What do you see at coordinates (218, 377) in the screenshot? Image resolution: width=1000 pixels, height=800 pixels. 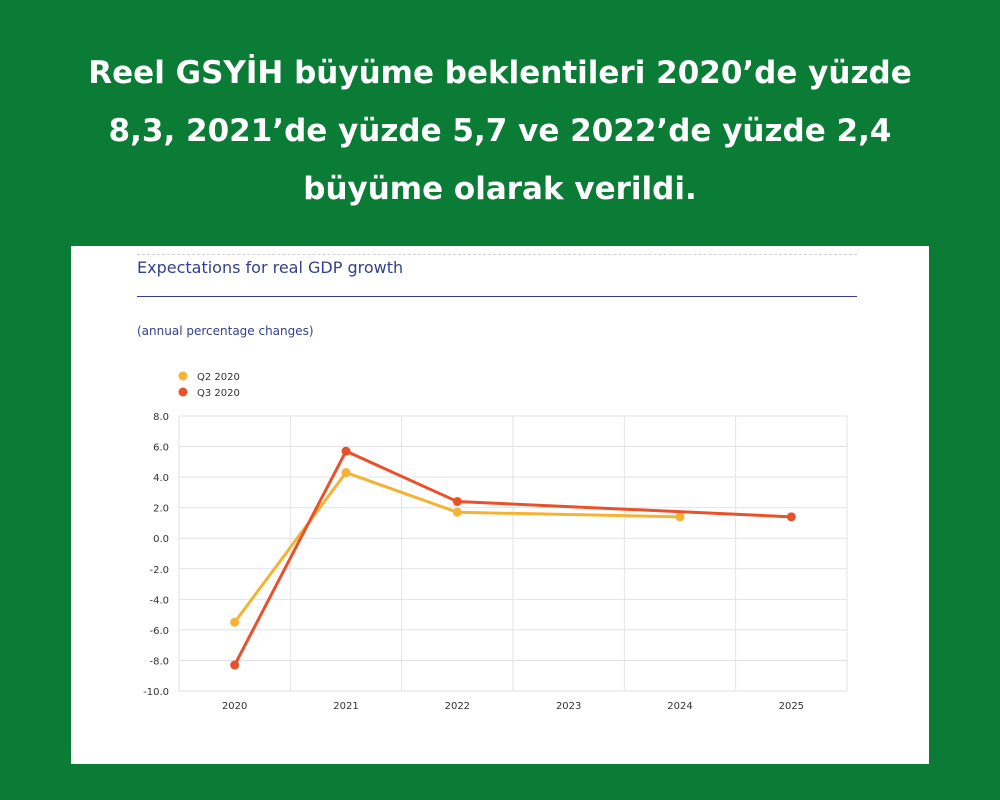 I see `legend-label: Q2 2020` at bounding box center [218, 377].